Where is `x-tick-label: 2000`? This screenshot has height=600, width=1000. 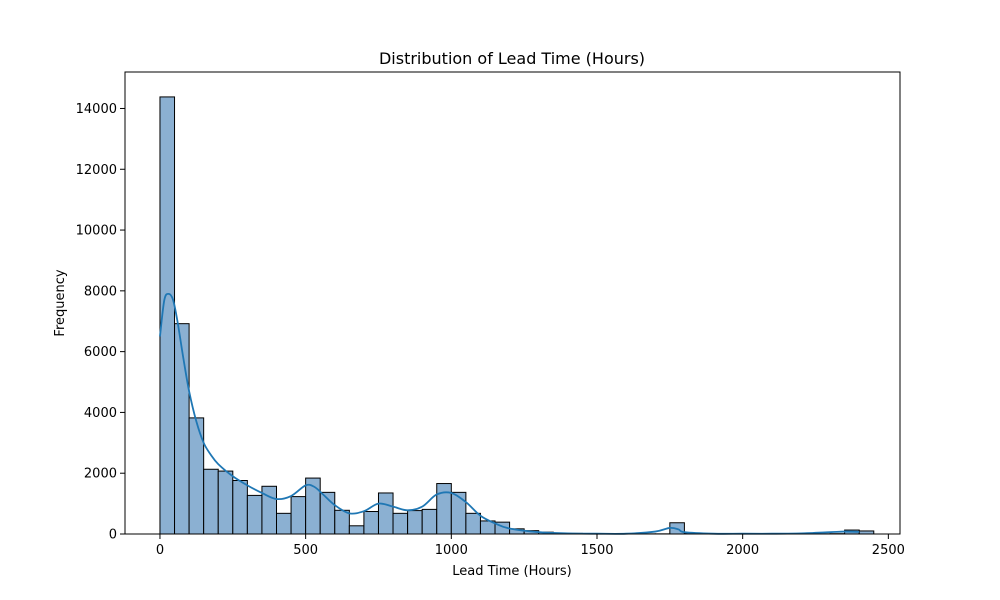
x-tick-label: 2000 is located at coordinates (742, 550).